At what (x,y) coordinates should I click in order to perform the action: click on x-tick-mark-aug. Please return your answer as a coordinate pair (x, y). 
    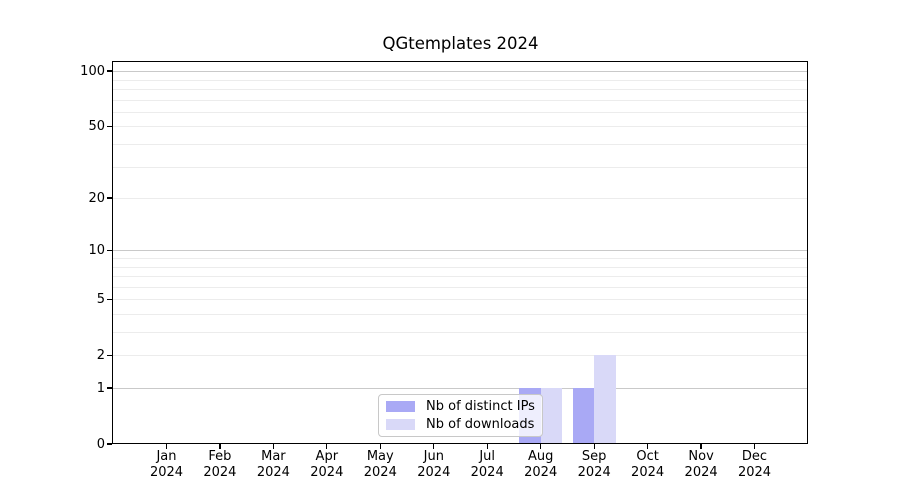
    Looking at the image, I should click on (541, 446).